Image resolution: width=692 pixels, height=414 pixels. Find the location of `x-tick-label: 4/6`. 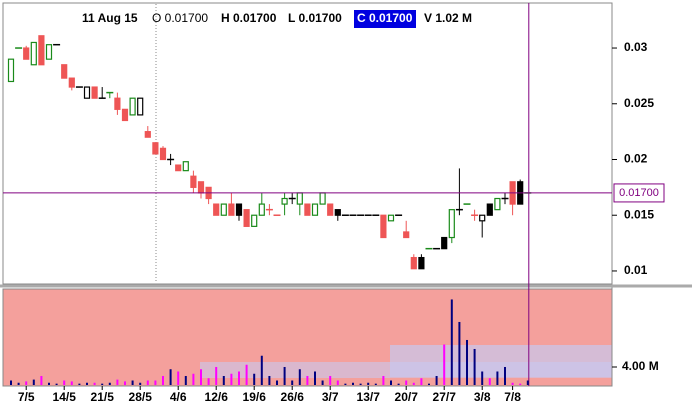

x-tick-label: 4/6 is located at coordinates (178, 397).